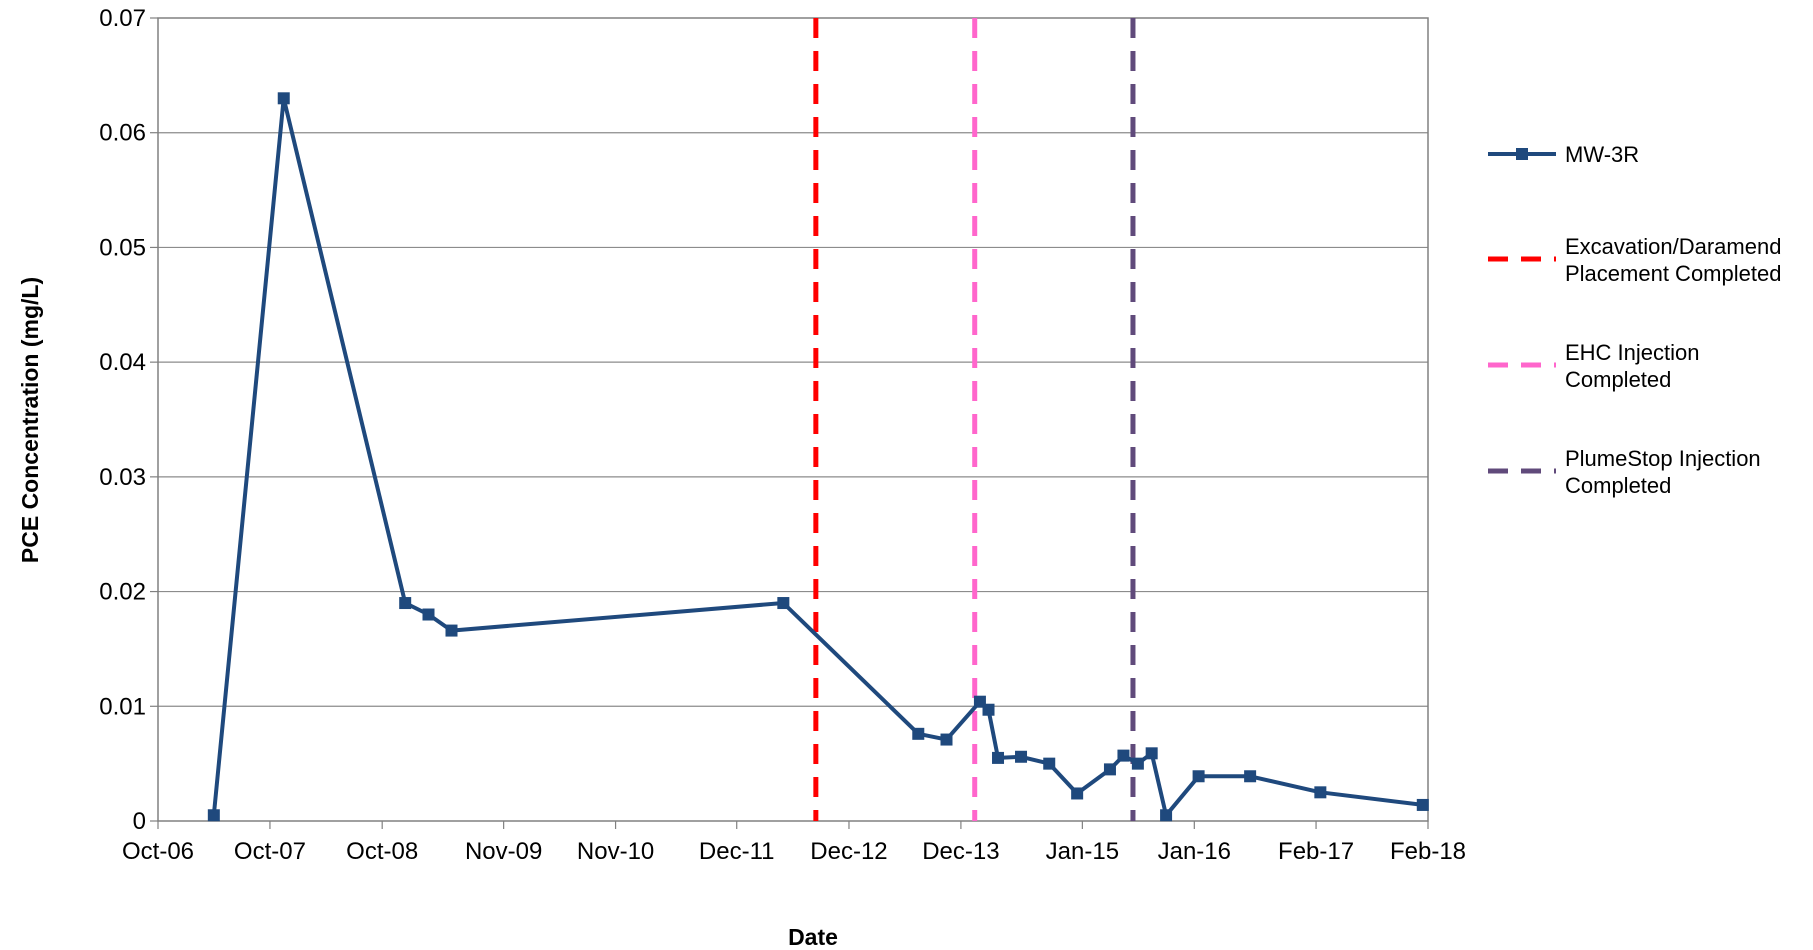 The width and height of the screenshot is (1813, 950). What do you see at coordinates (1673, 246) in the screenshot?
I see `legend-label: Excavation/Daramend` at bounding box center [1673, 246].